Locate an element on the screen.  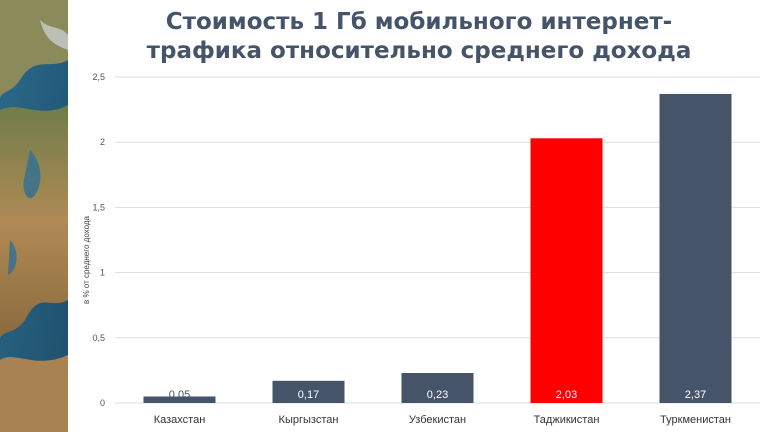
x-tick-label: Таджикистан is located at coordinates (567, 420).